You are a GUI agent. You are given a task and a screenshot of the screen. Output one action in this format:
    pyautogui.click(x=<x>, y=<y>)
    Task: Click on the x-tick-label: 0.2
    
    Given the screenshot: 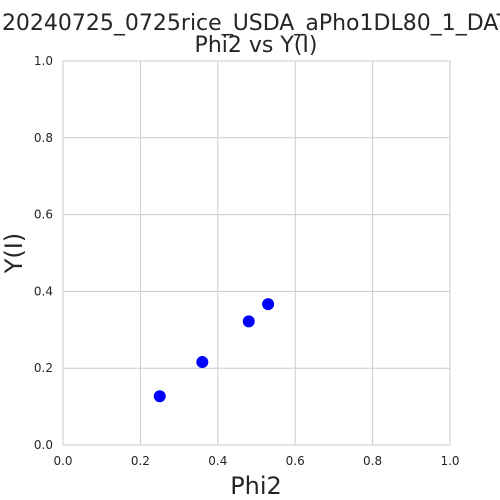 What is the action you would take?
    pyautogui.click(x=140, y=461)
    